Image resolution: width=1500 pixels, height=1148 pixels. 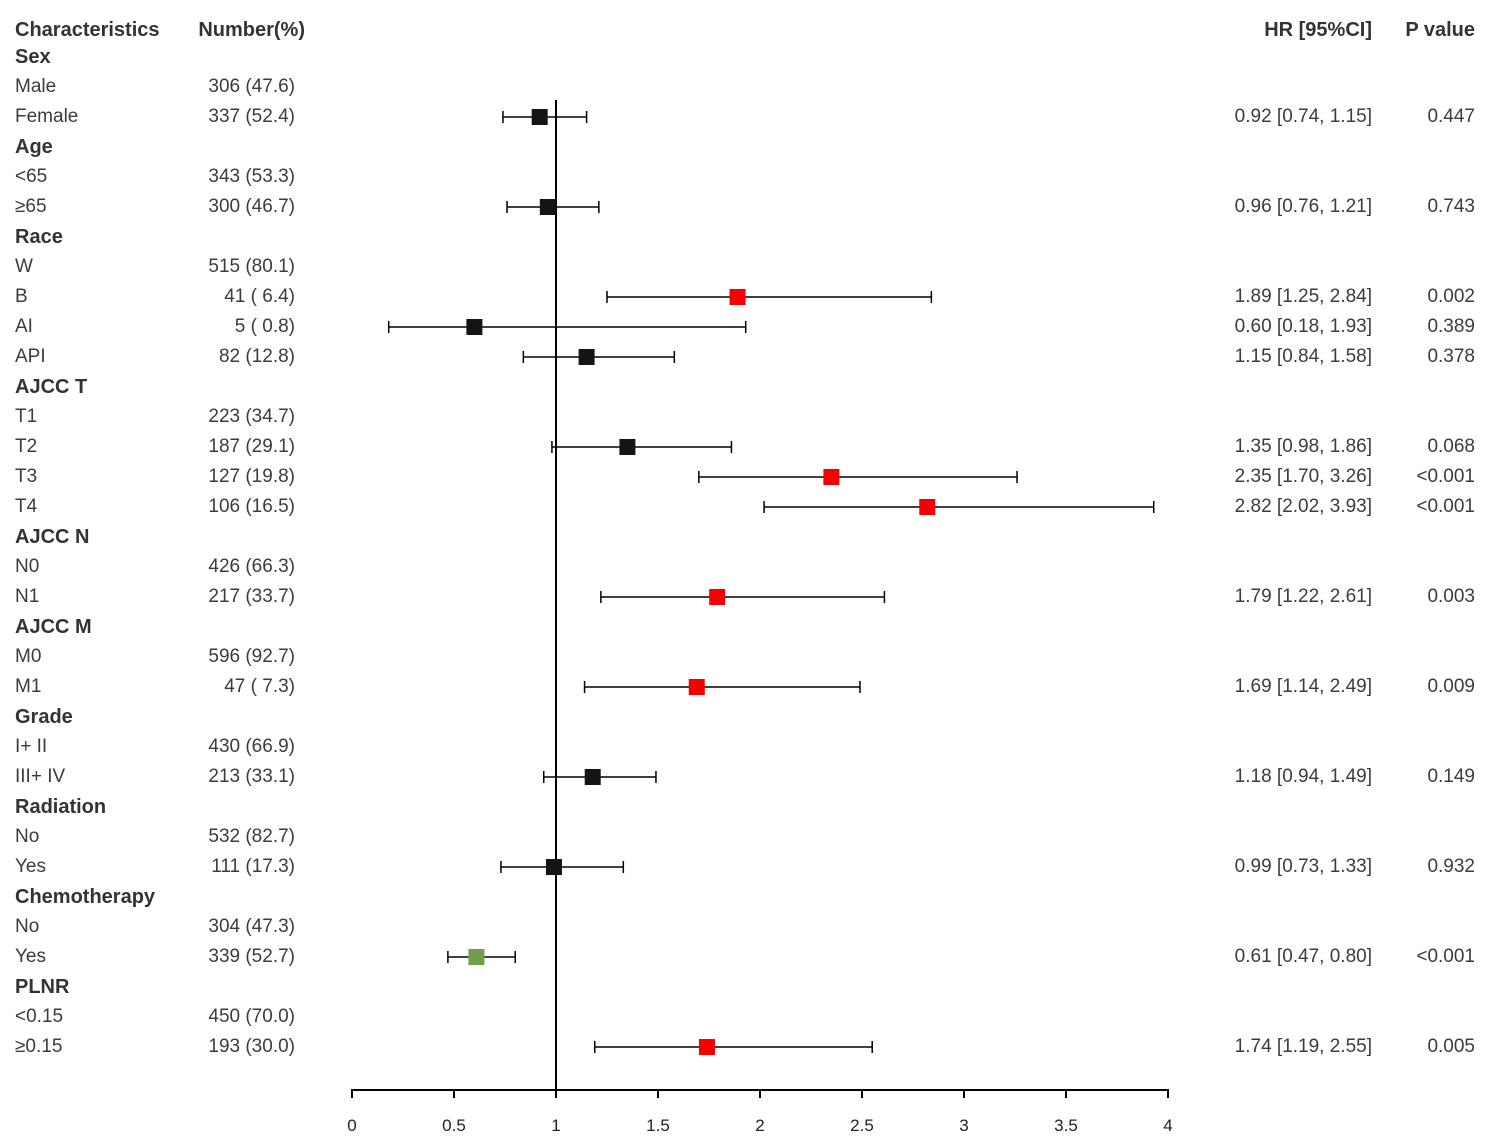 I want to click on x-axis-tick-label: 0.5, so click(x=454, y=1125).